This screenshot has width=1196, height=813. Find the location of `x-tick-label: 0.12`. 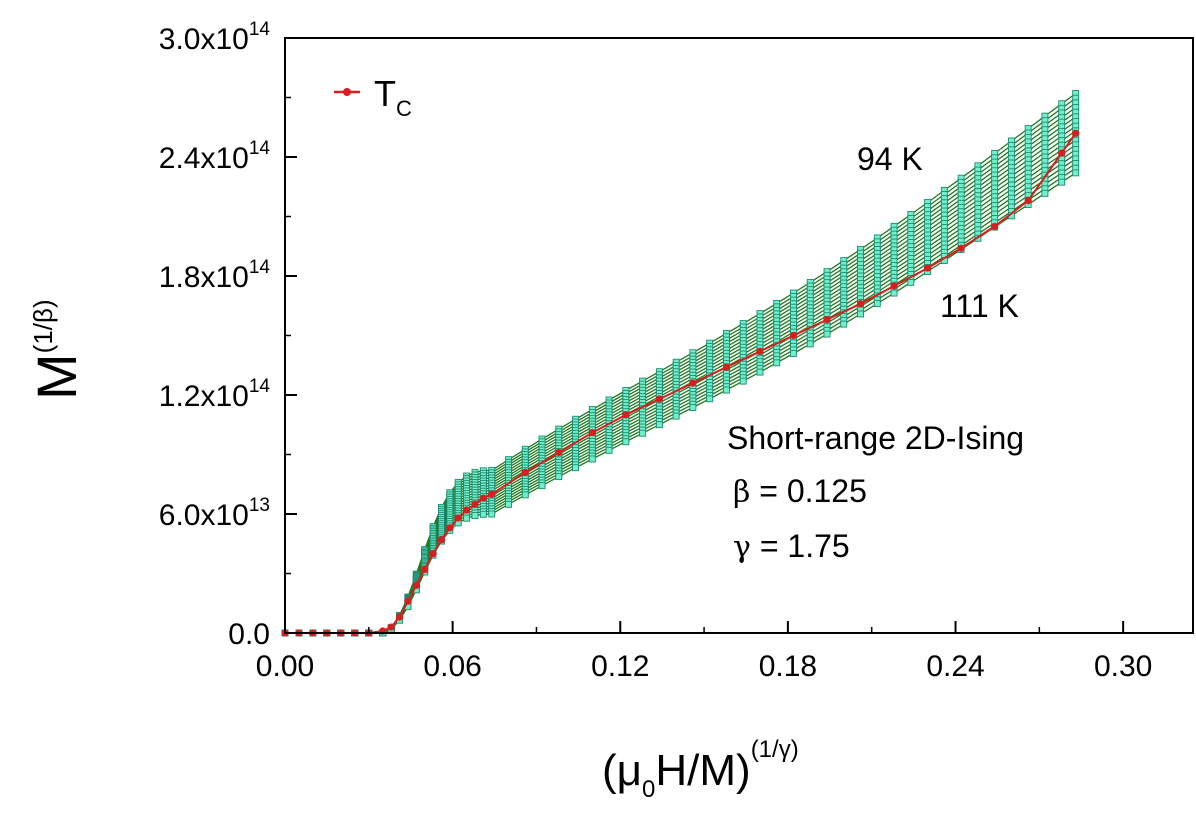

x-tick-label: 0.12 is located at coordinates (620, 666).